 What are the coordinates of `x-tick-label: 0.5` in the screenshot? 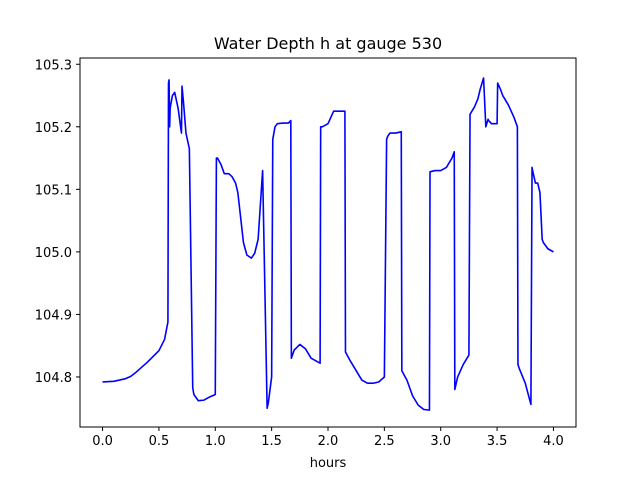 It's located at (159, 441).